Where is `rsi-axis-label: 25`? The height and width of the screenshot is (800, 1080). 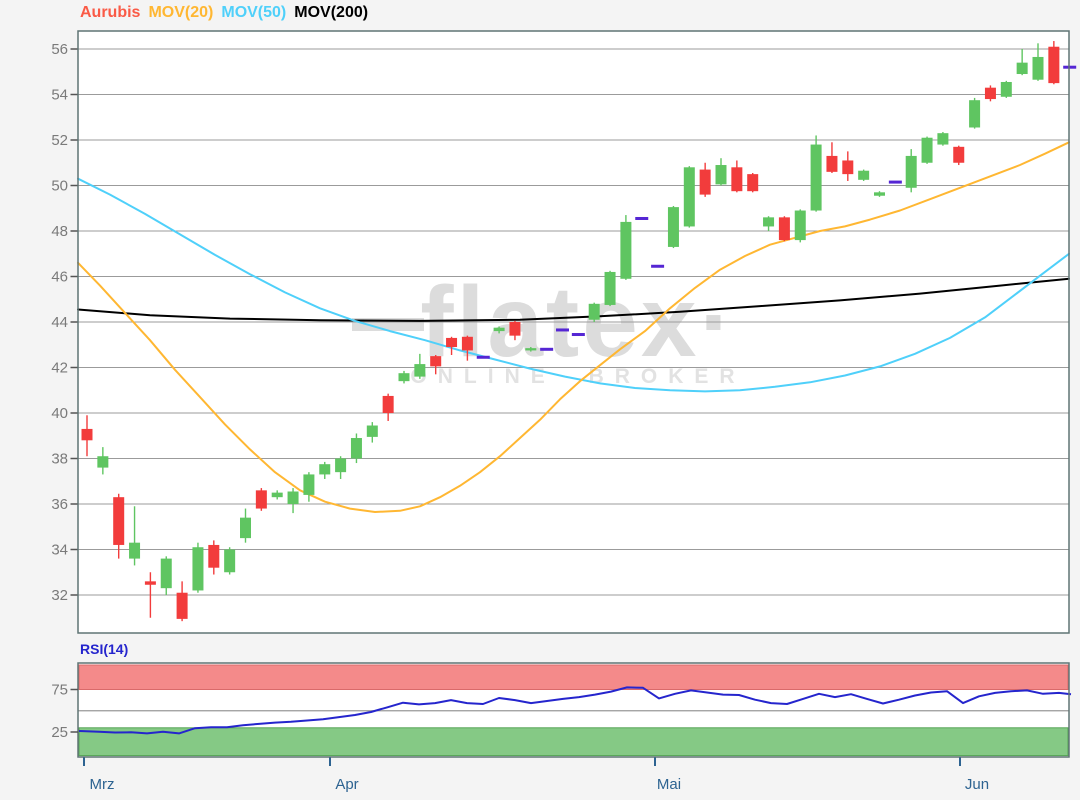 rsi-axis-label: 25 is located at coordinates (59, 732).